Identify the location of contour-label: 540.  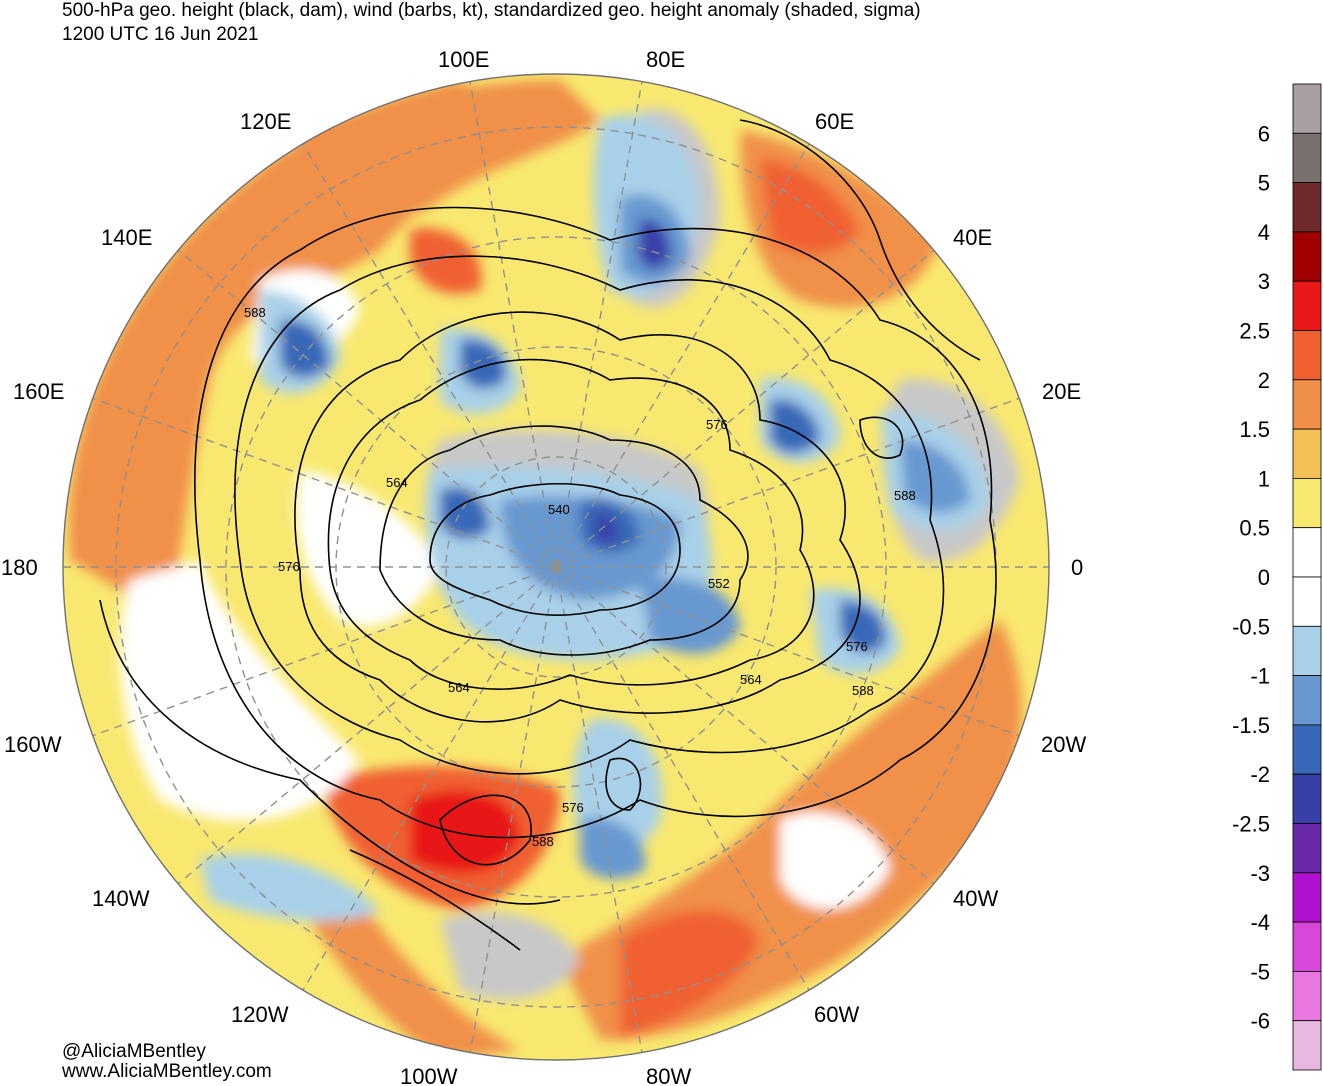
(559, 509).